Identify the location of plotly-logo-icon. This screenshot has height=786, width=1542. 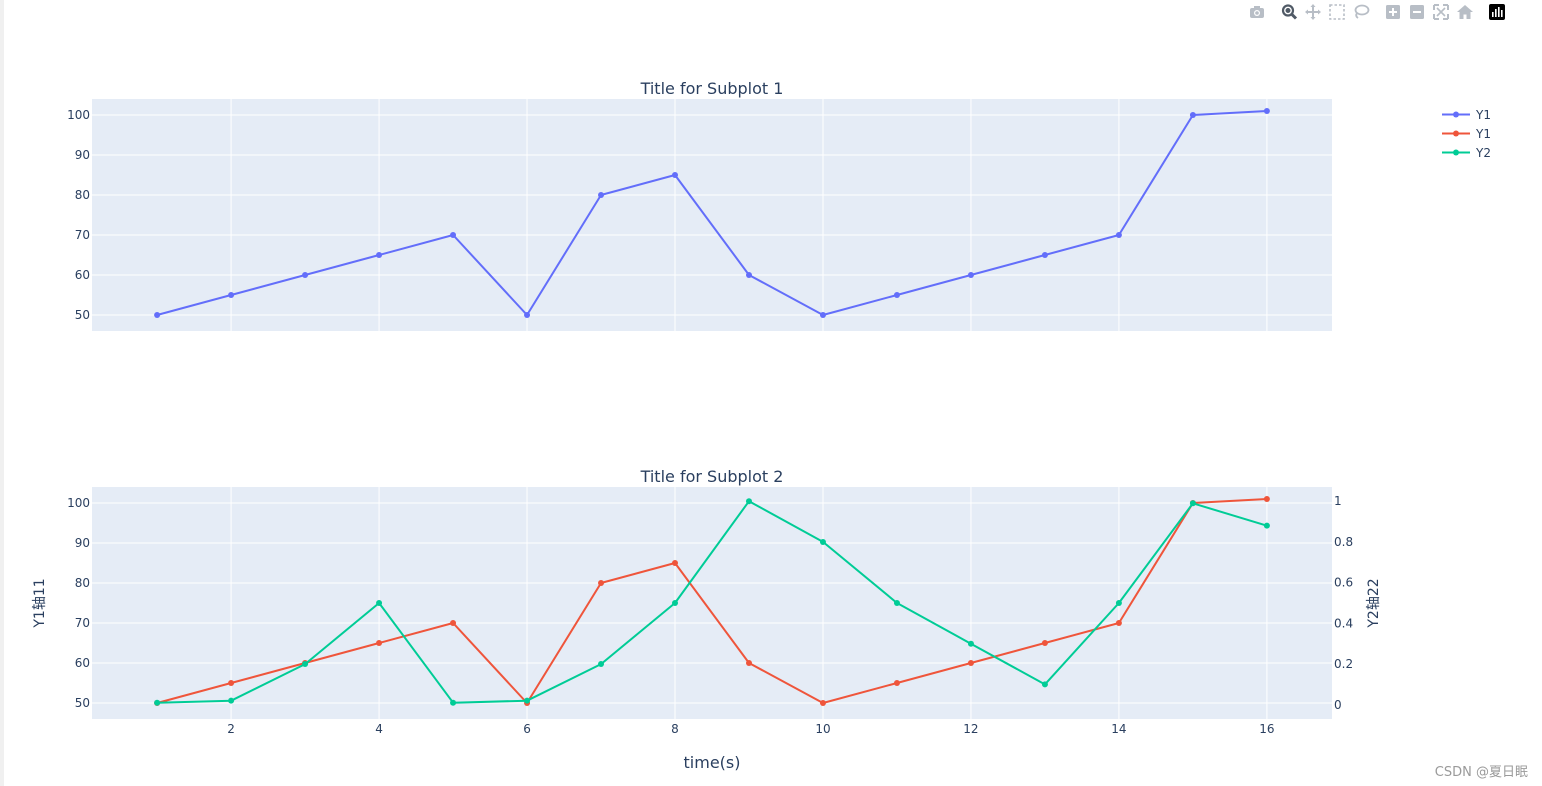
(1497, 12).